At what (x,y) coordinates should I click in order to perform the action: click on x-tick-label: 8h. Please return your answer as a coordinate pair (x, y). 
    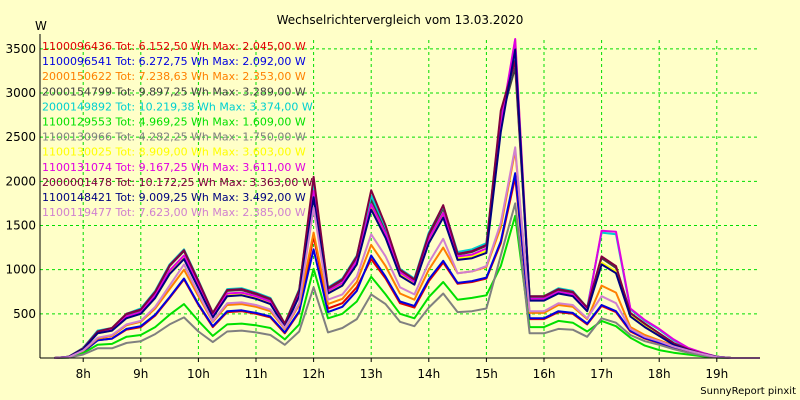
    Looking at the image, I should click on (83, 374).